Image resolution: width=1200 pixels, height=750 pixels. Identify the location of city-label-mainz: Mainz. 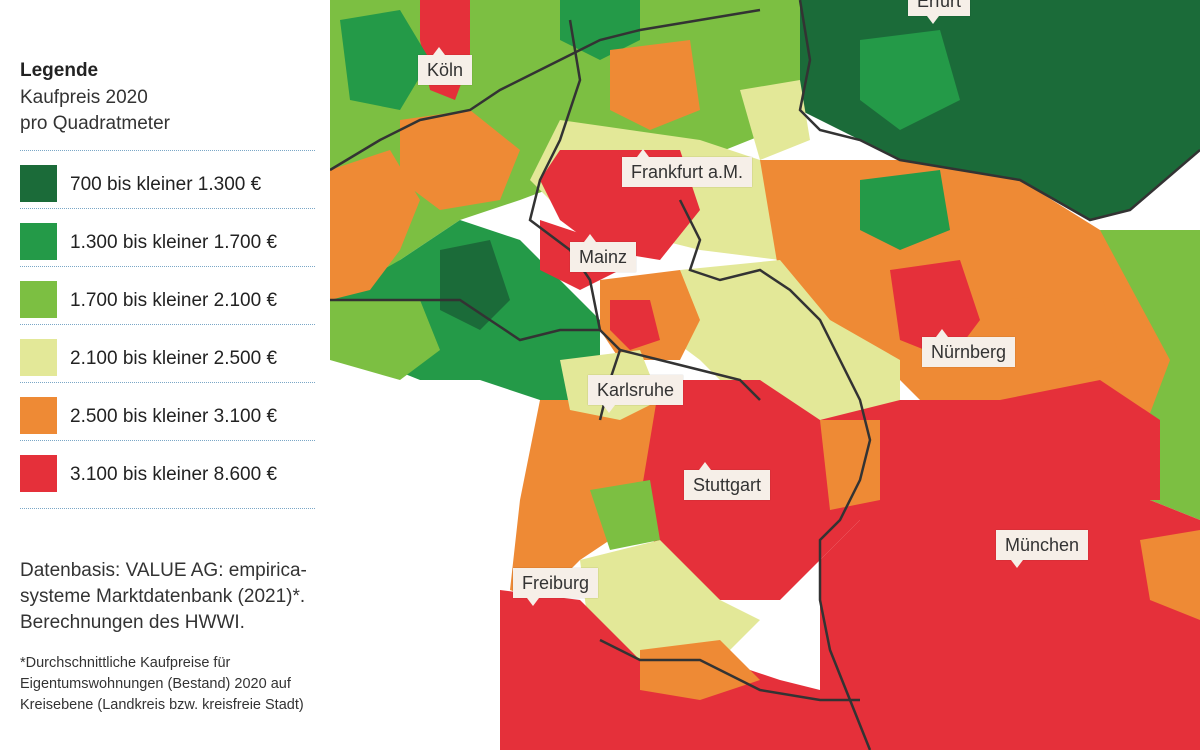
(603, 257).